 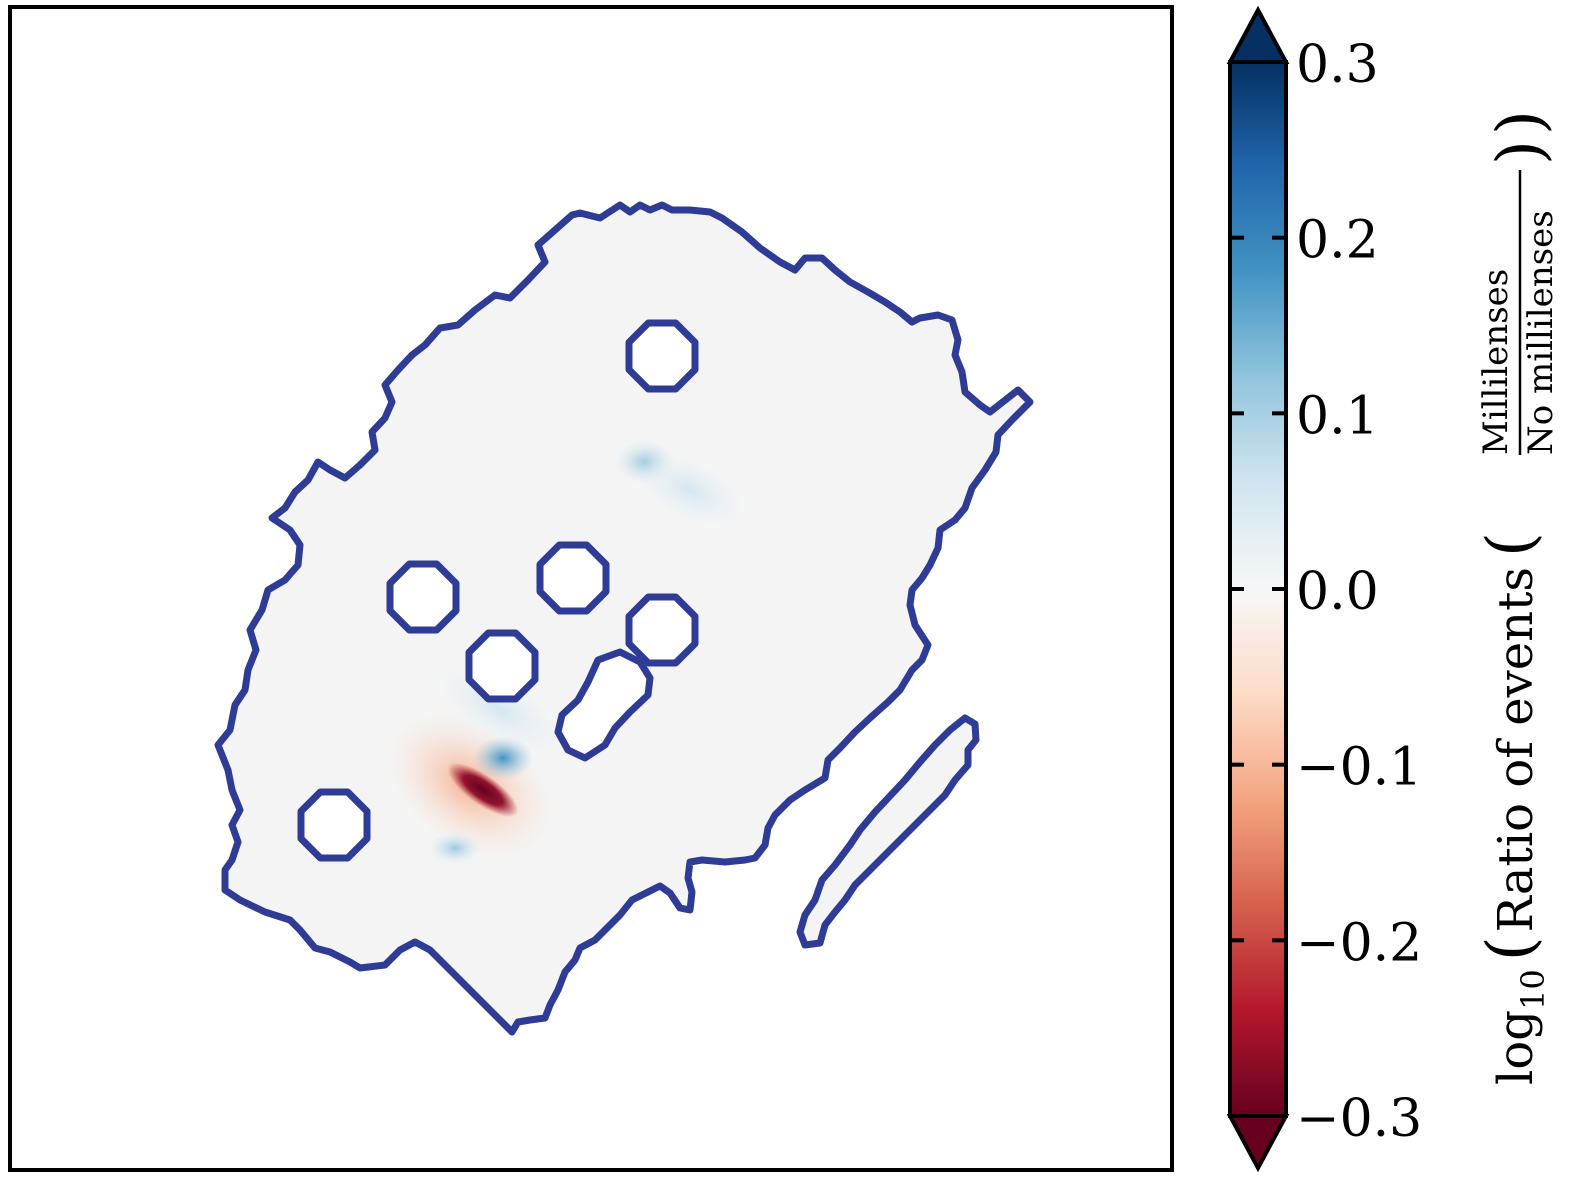 What do you see at coordinates (1521, 152) in the screenshot?
I see `paren-close-inner: )` at bounding box center [1521, 152].